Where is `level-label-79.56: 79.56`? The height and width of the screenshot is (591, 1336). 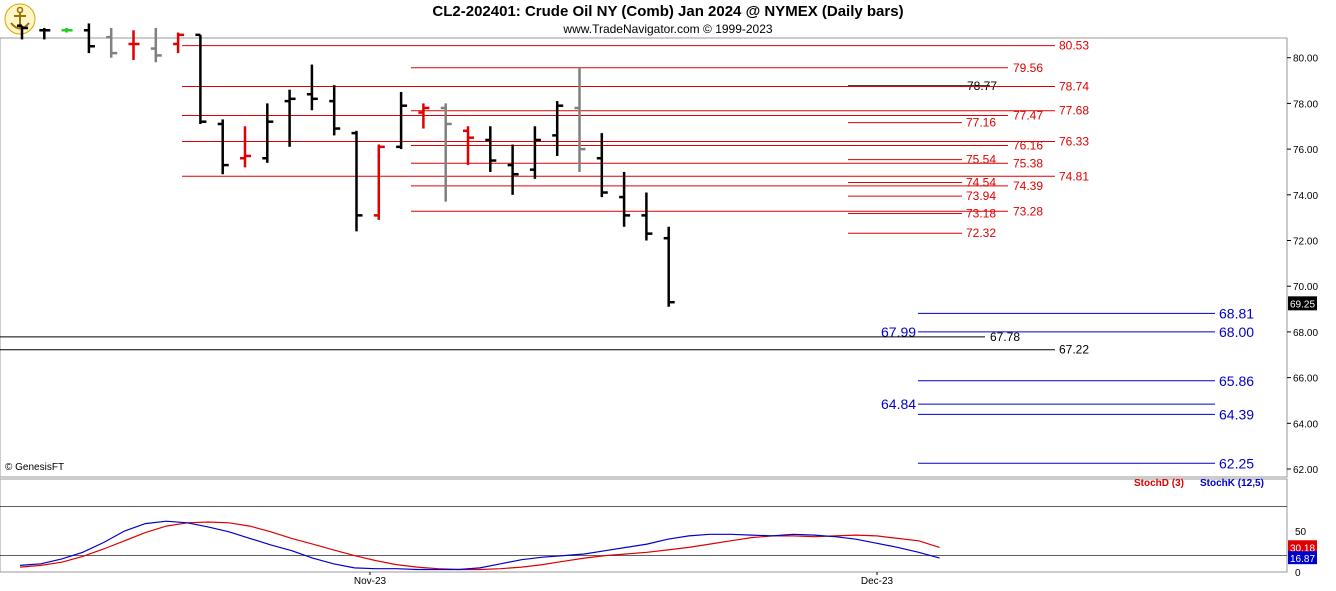 level-label-79.56: 79.56 is located at coordinates (1028, 68).